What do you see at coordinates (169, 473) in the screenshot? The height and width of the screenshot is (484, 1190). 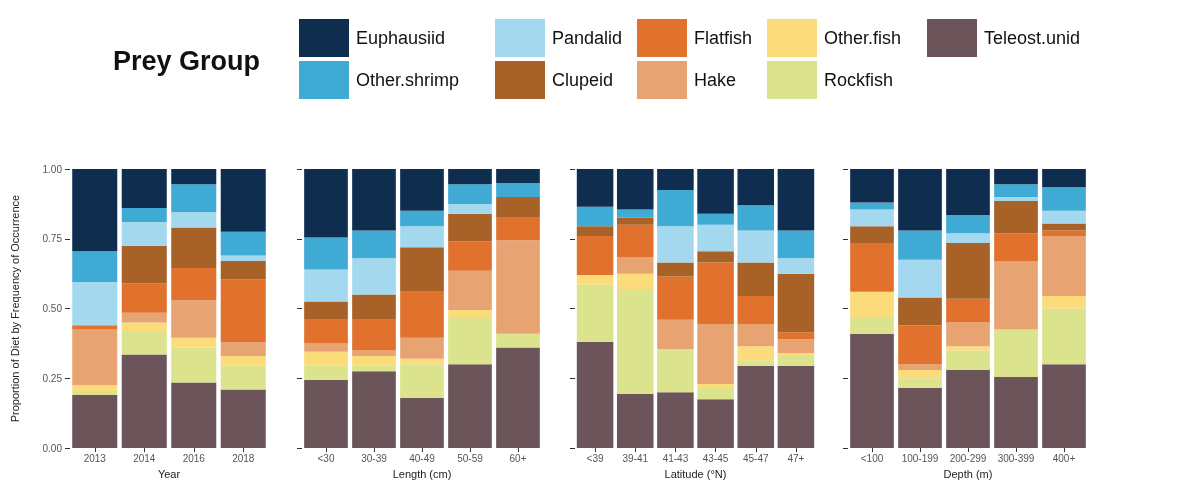 I see `x-axis-title: Year` at bounding box center [169, 473].